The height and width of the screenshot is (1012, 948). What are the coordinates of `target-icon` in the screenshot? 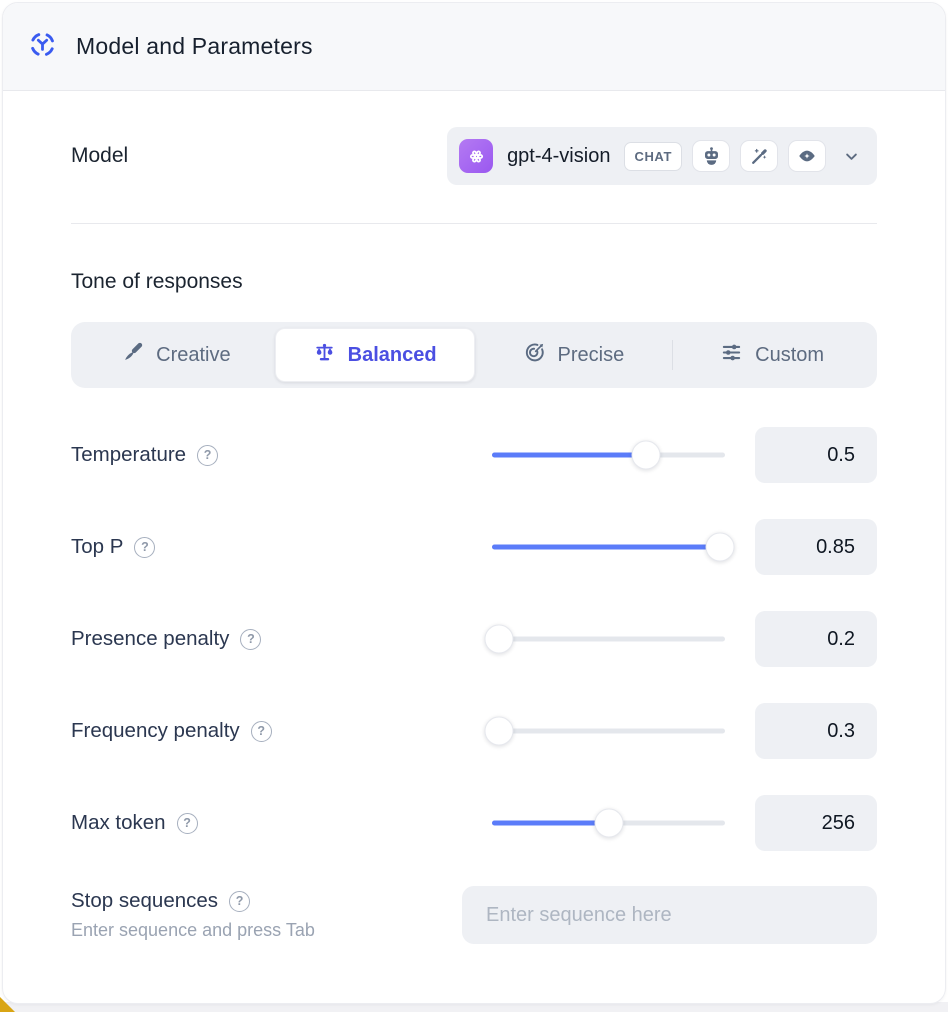 It's located at (534, 355).